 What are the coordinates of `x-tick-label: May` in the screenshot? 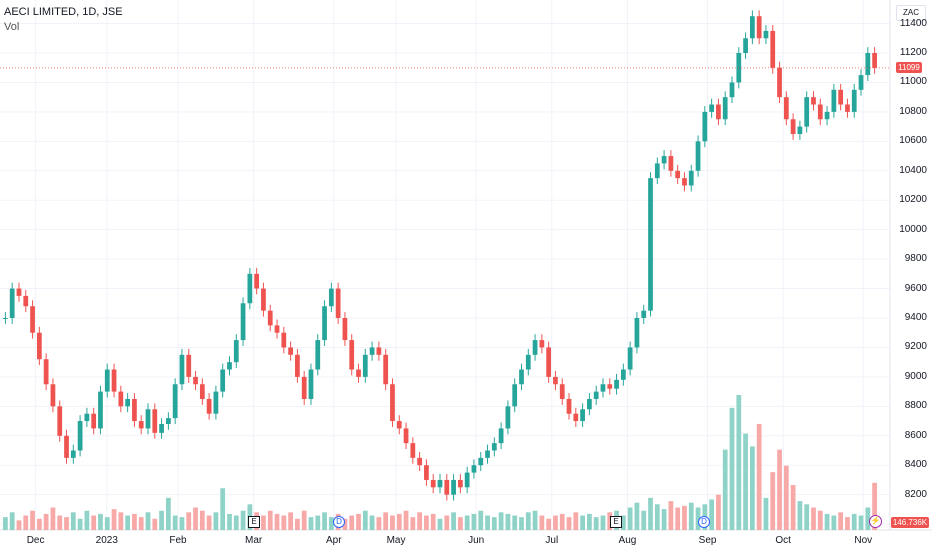 It's located at (396, 540).